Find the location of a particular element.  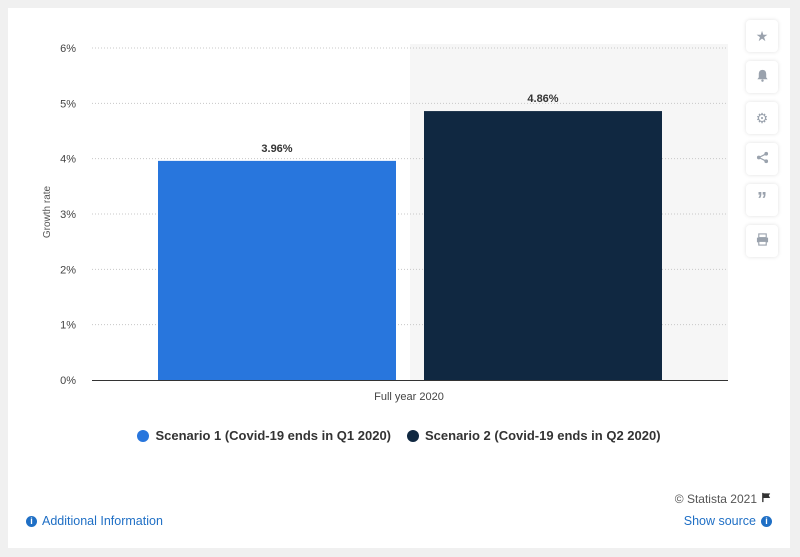

quote-icon: ” is located at coordinates (762, 200).